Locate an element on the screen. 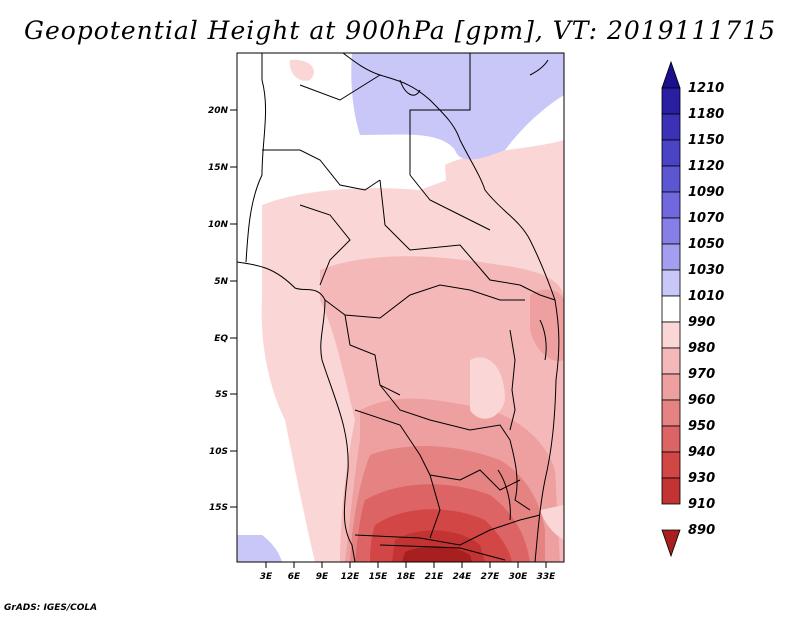 Image resolution: width=800 pixels, height=618 pixels. lon-label-30e: 30E is located at coordinates (519, 577).